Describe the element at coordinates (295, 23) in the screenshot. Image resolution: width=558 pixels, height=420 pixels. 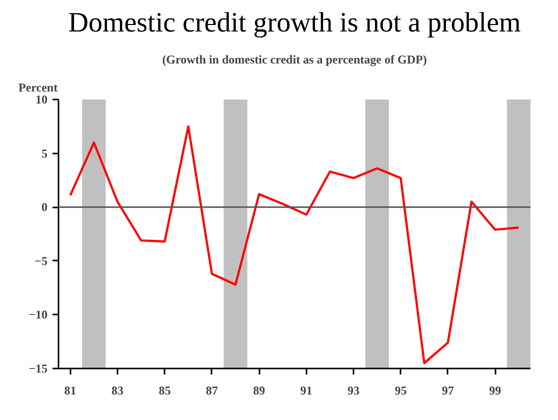
I see `chart-title: Domestic credit growth is not a problem` at that location.